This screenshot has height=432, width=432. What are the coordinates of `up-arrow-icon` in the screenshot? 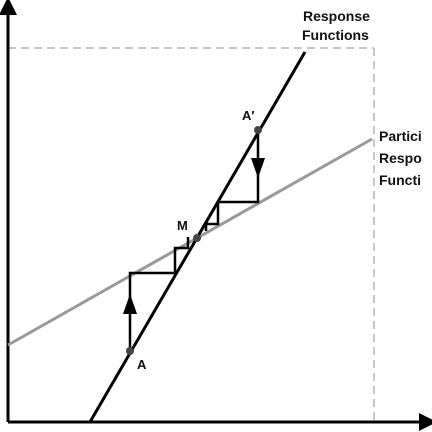 It's located at (130, 304).